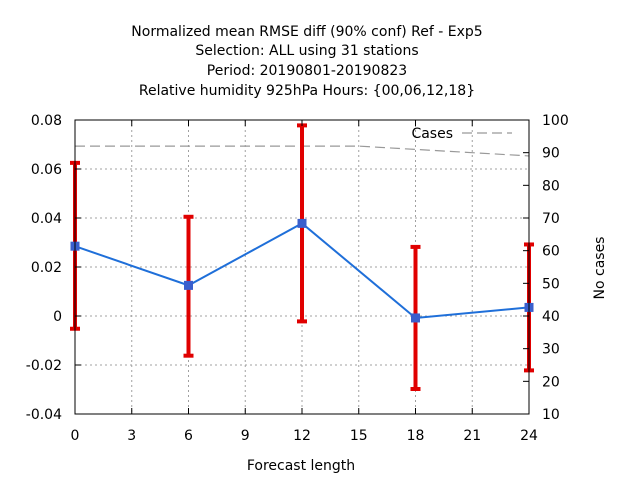 The image size is (640, 484). I want to click on y2-tick-label: 90, so click(551, 154).